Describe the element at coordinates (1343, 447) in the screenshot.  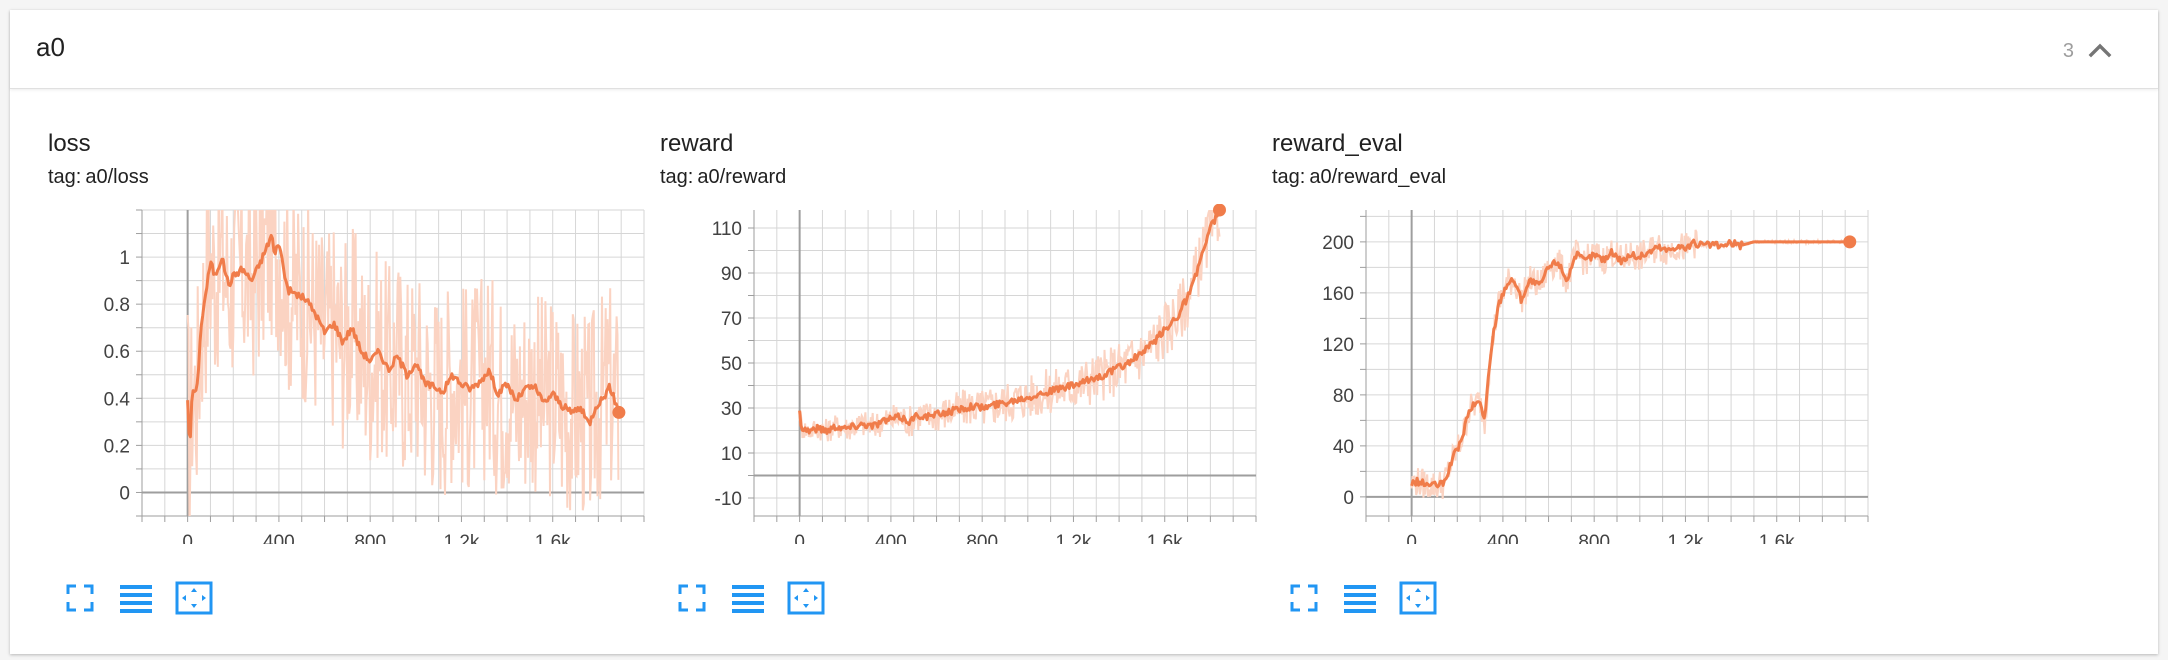
I see `y-tick-label: 40` at that location.